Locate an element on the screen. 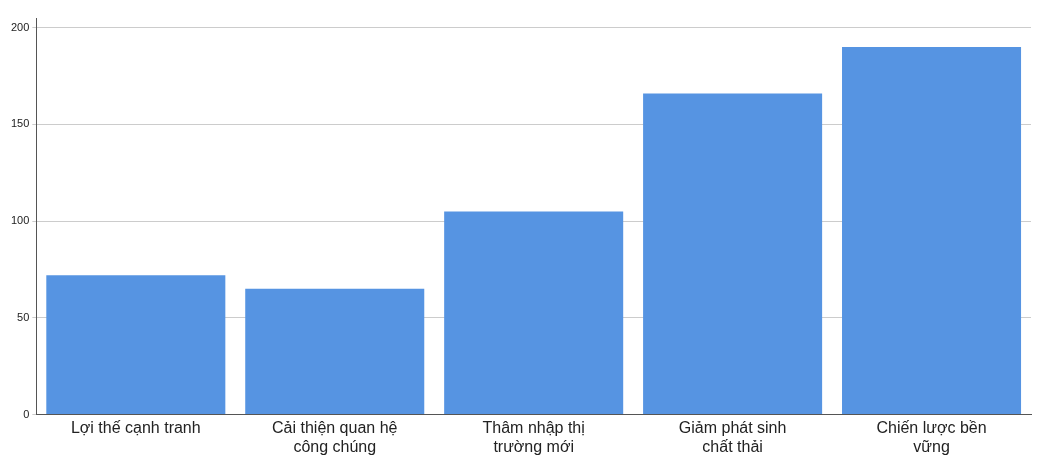 The image size is (1049, 469). y-tick-label: 0 is located at coordinates (26, 413).